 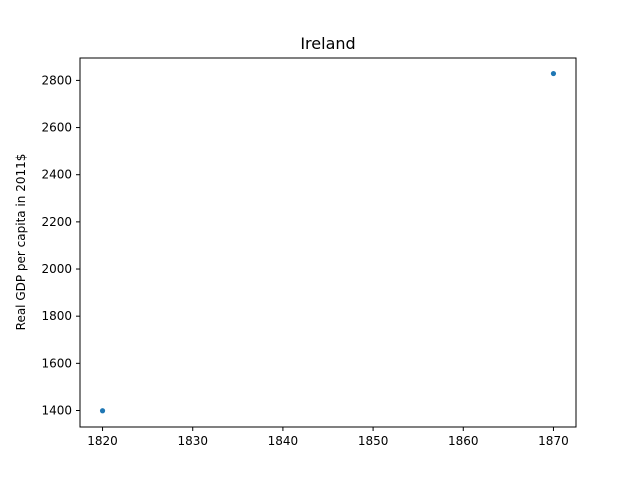 What do you see at coordinates (56, 175) in the screenshot?
I see `y-tick-label: 2400` at bounding box center [56, 175].